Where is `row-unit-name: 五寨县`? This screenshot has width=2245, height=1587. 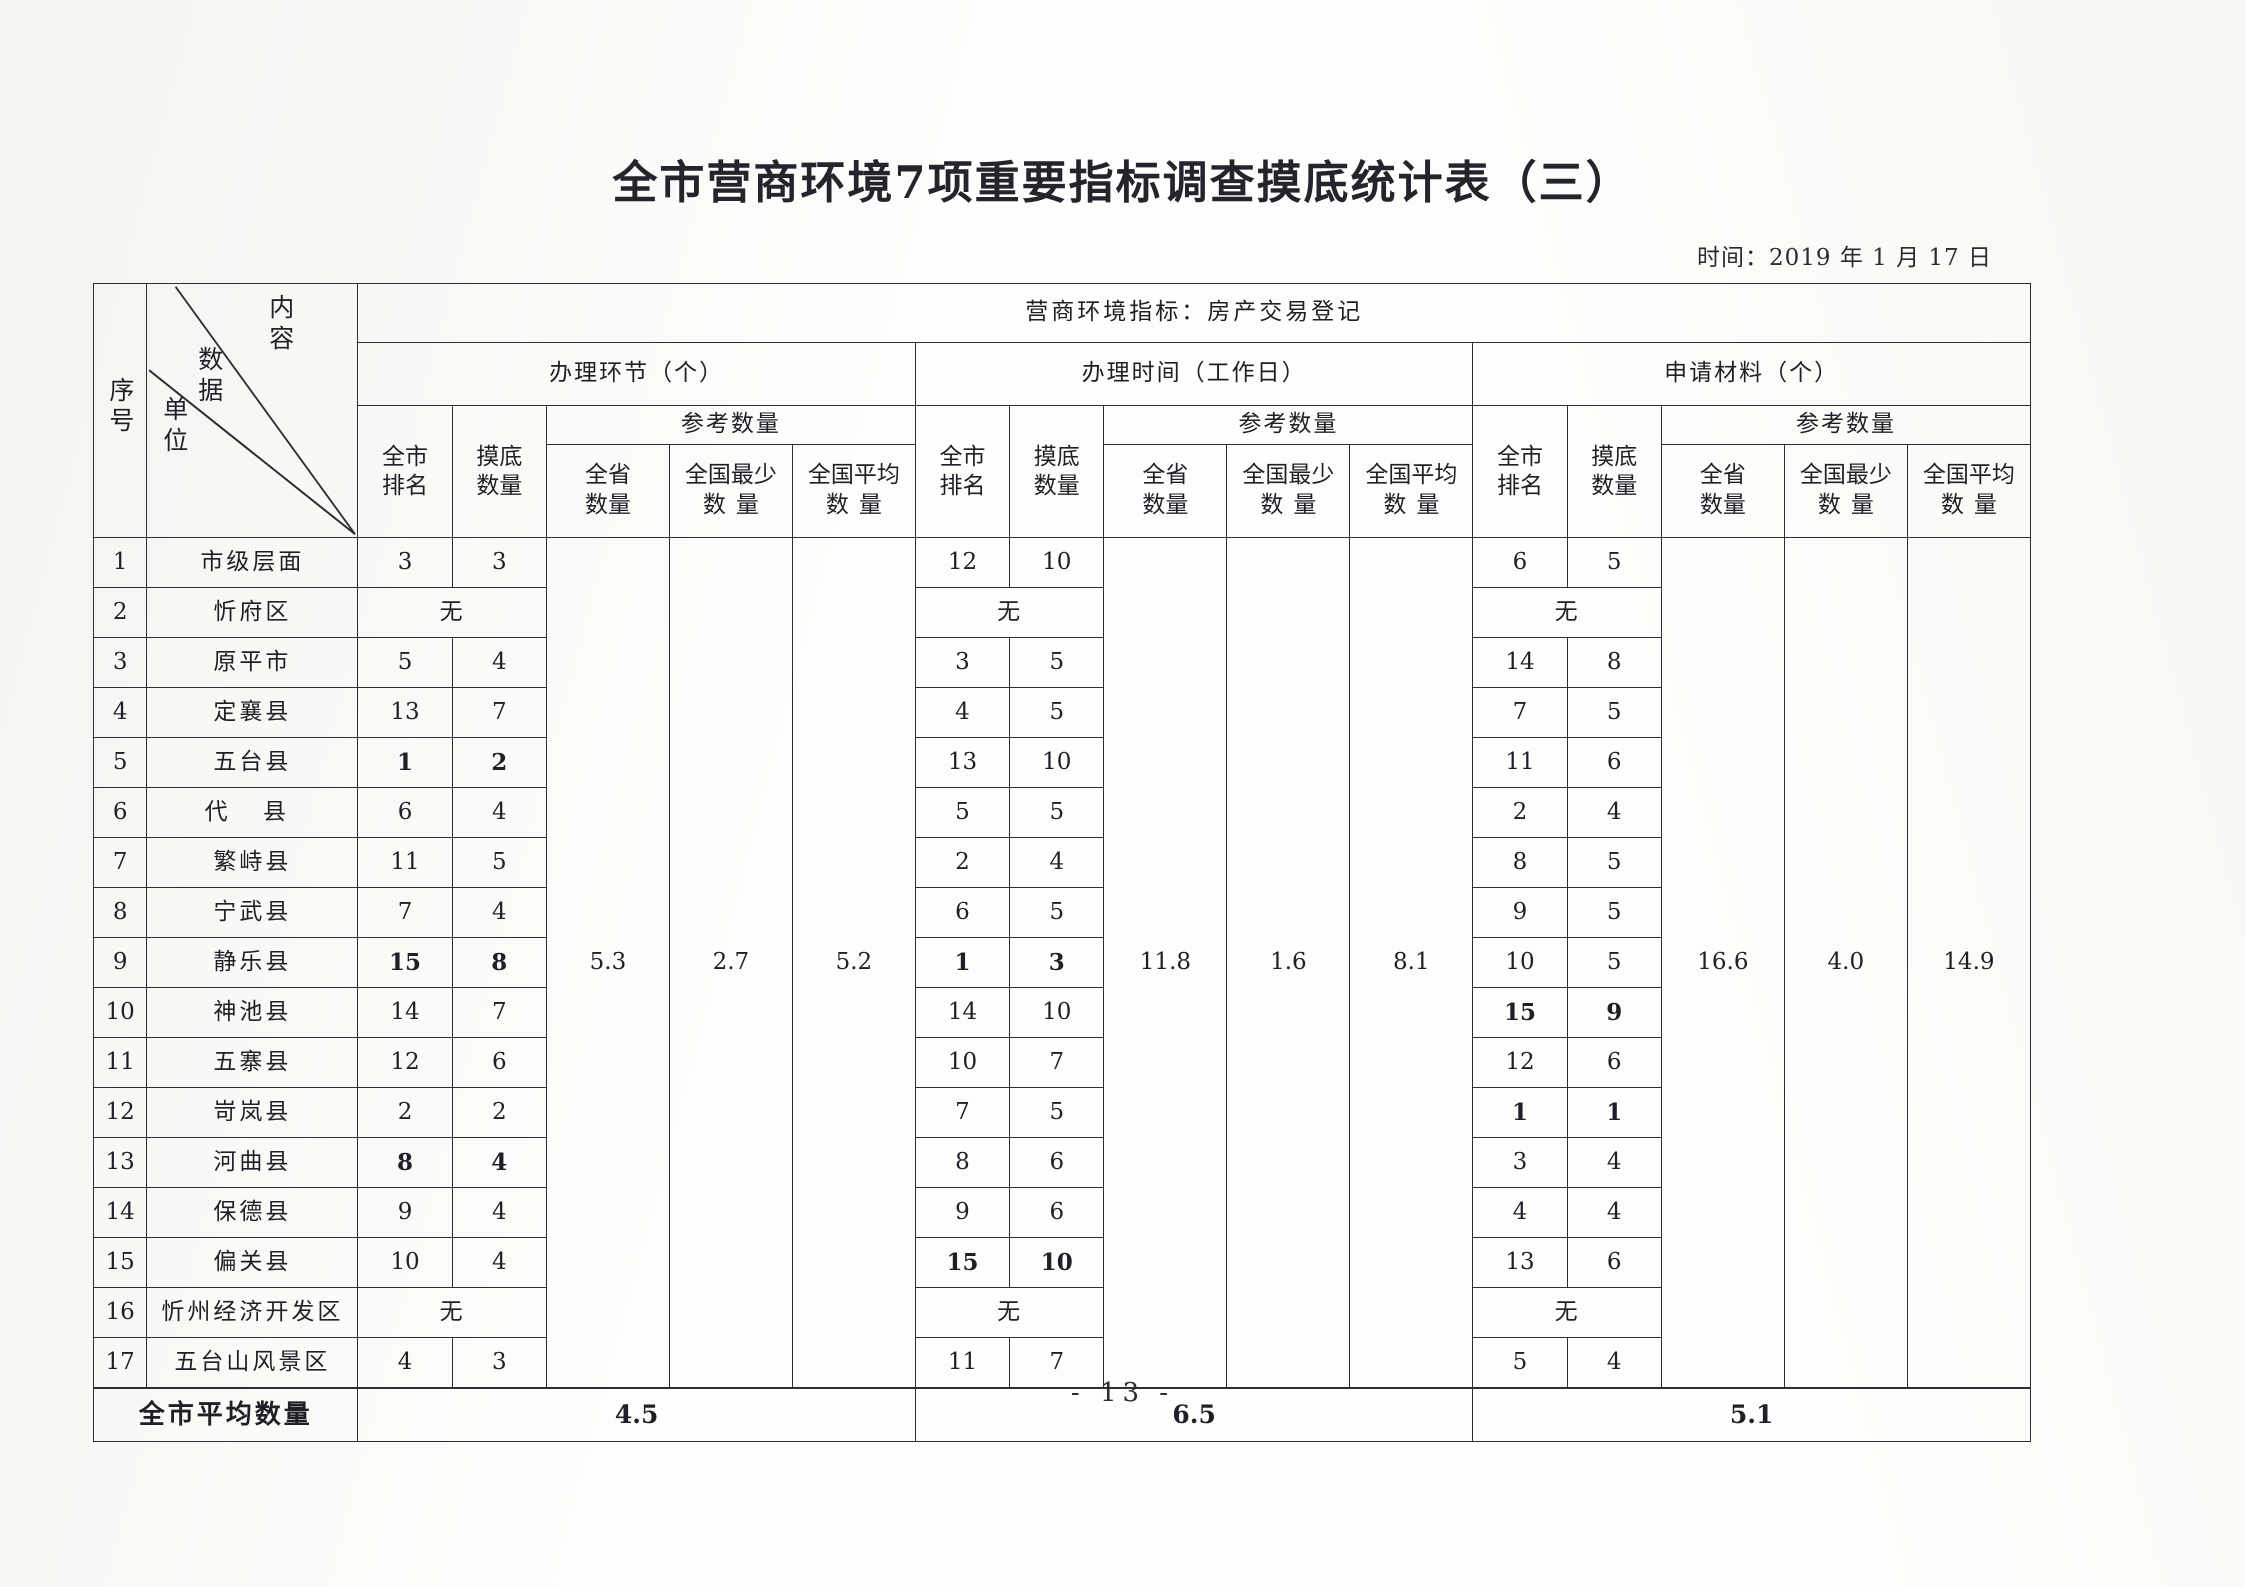
row-unit-name: 五寨县 is located at coordinates (252, 1062).